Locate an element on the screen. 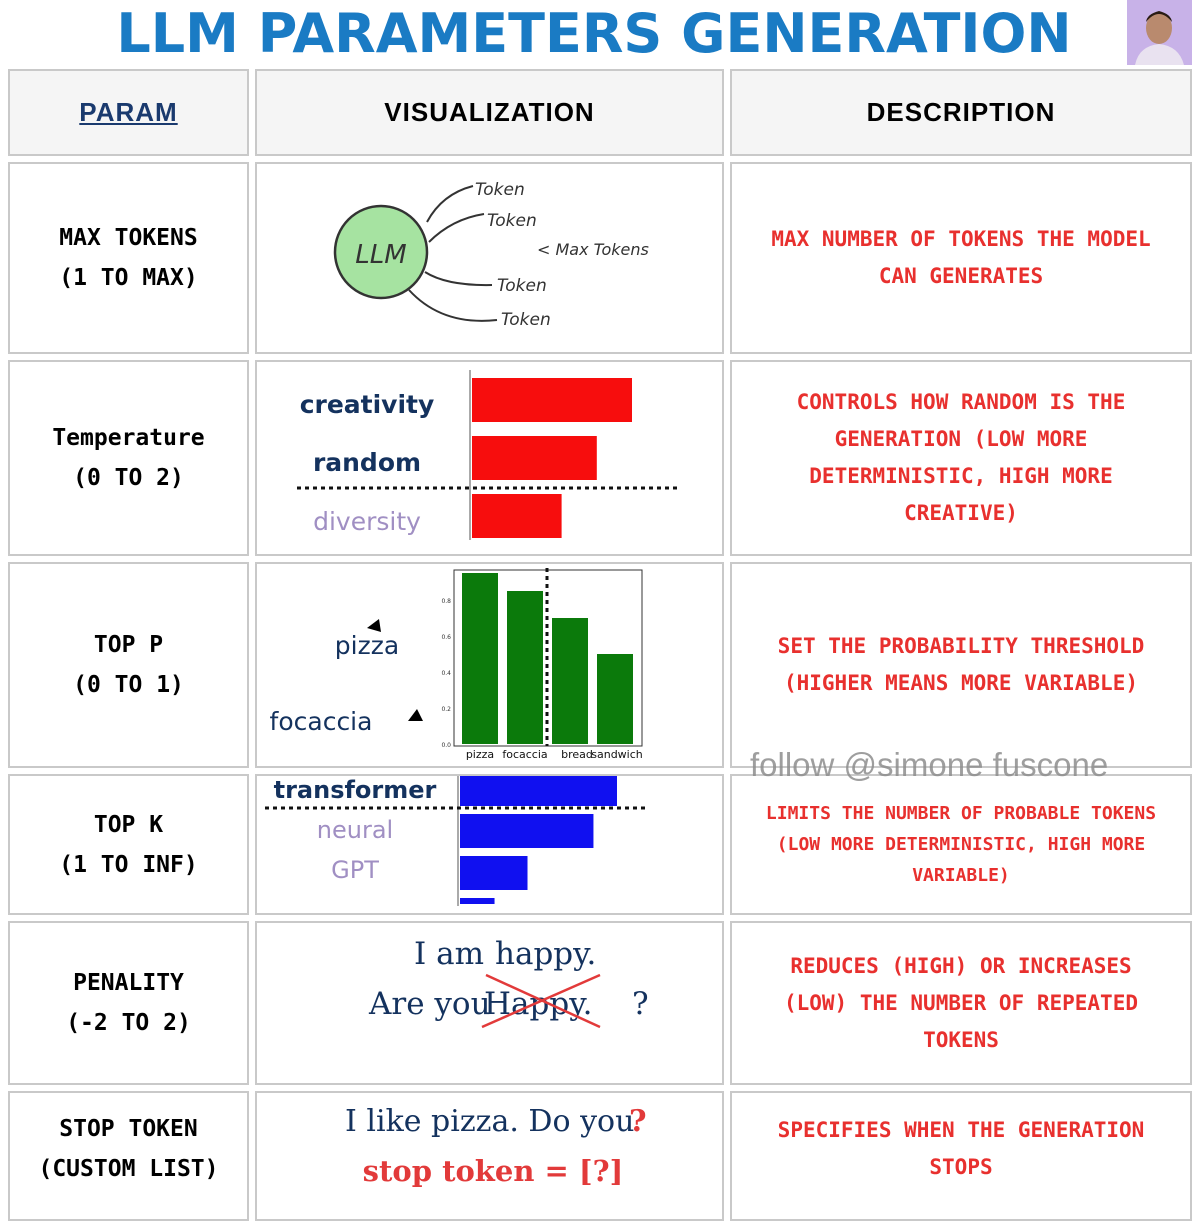  param-header: PARAM is located at coordinates (128, 112).